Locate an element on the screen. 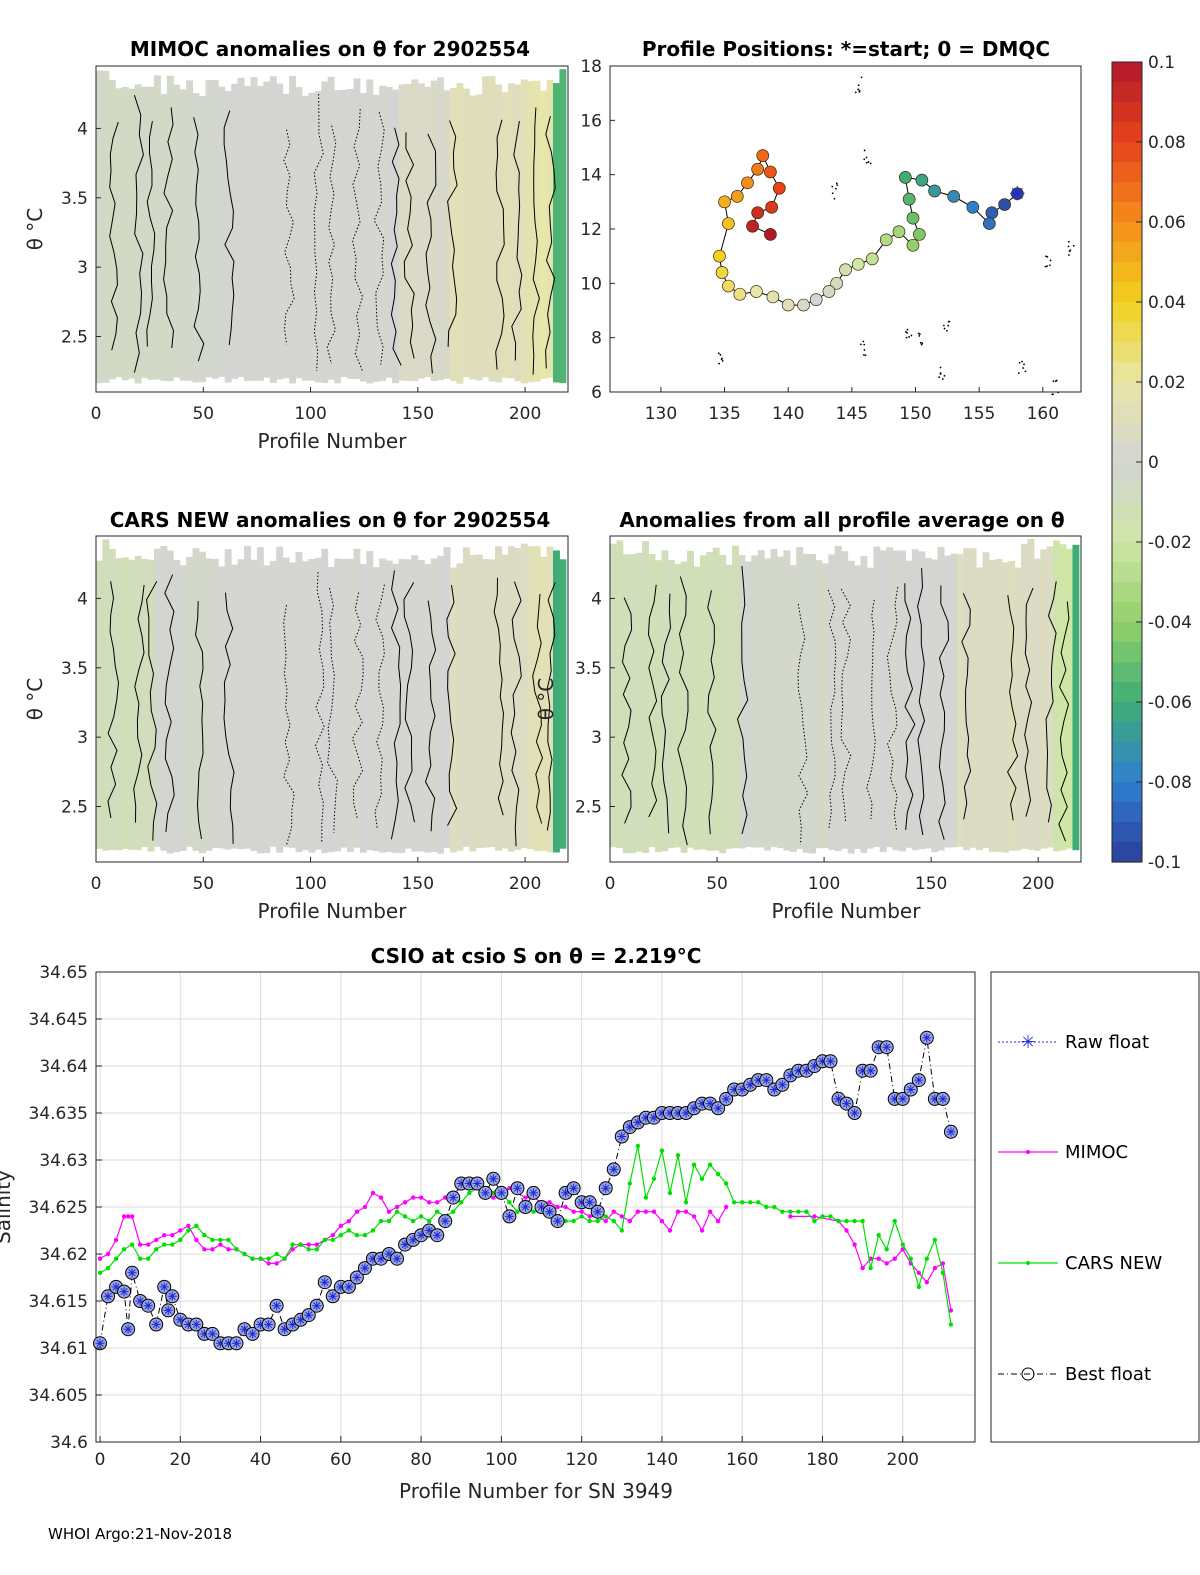 The image size is (1200, 1575). x-tick-label: 100 is located at coordinates (310, 884).